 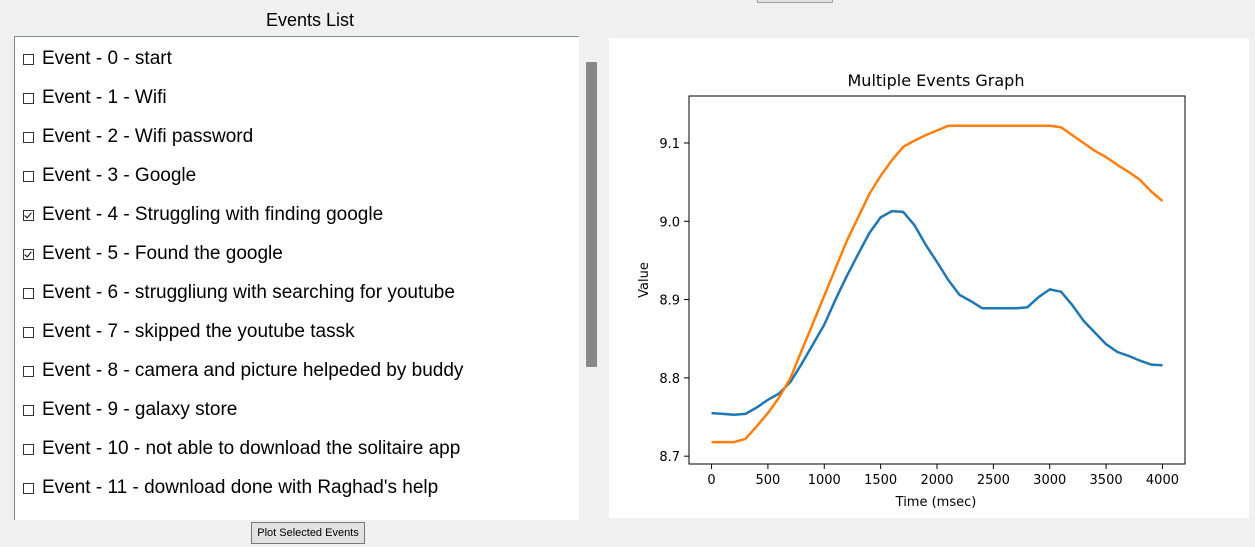 I want to click on event-label: Event - 5 - Found the google, so click(x=162, y=253).